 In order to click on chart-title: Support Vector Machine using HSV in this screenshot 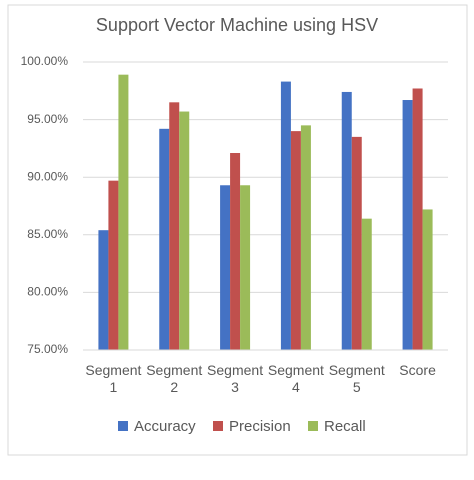, I will do `click(237, 25)`.